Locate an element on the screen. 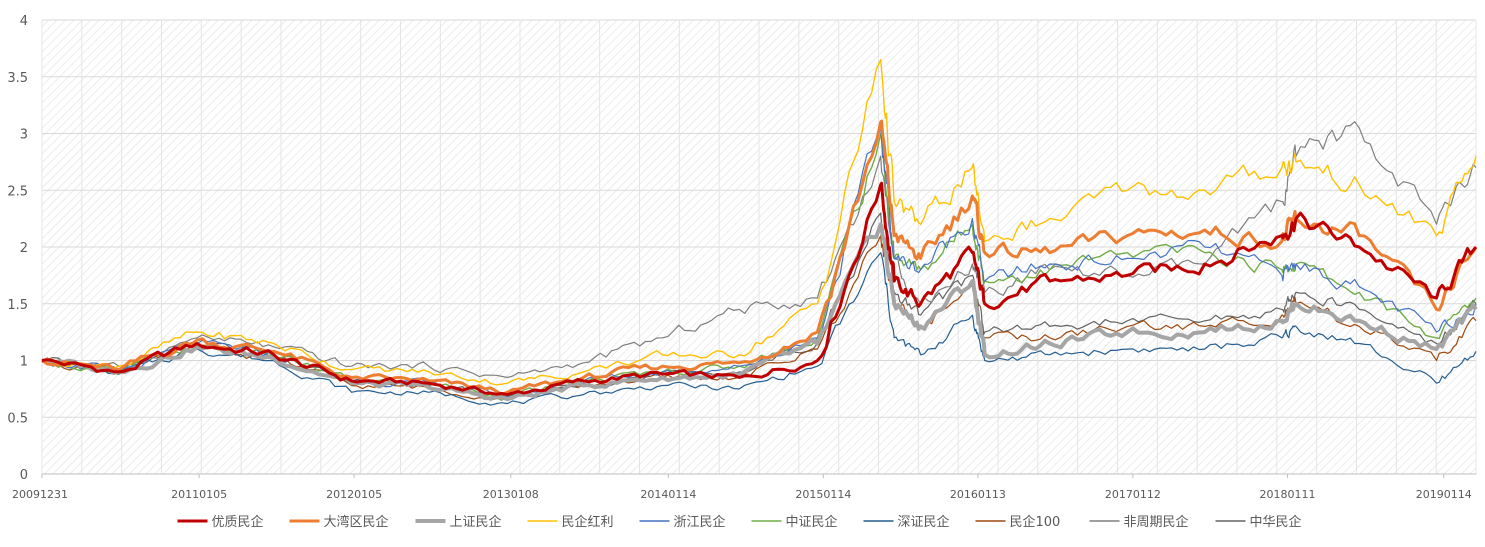 This screenshot has width=1485, height=547. x-tick-label: 20110105 is located at coordinates (199, 494).